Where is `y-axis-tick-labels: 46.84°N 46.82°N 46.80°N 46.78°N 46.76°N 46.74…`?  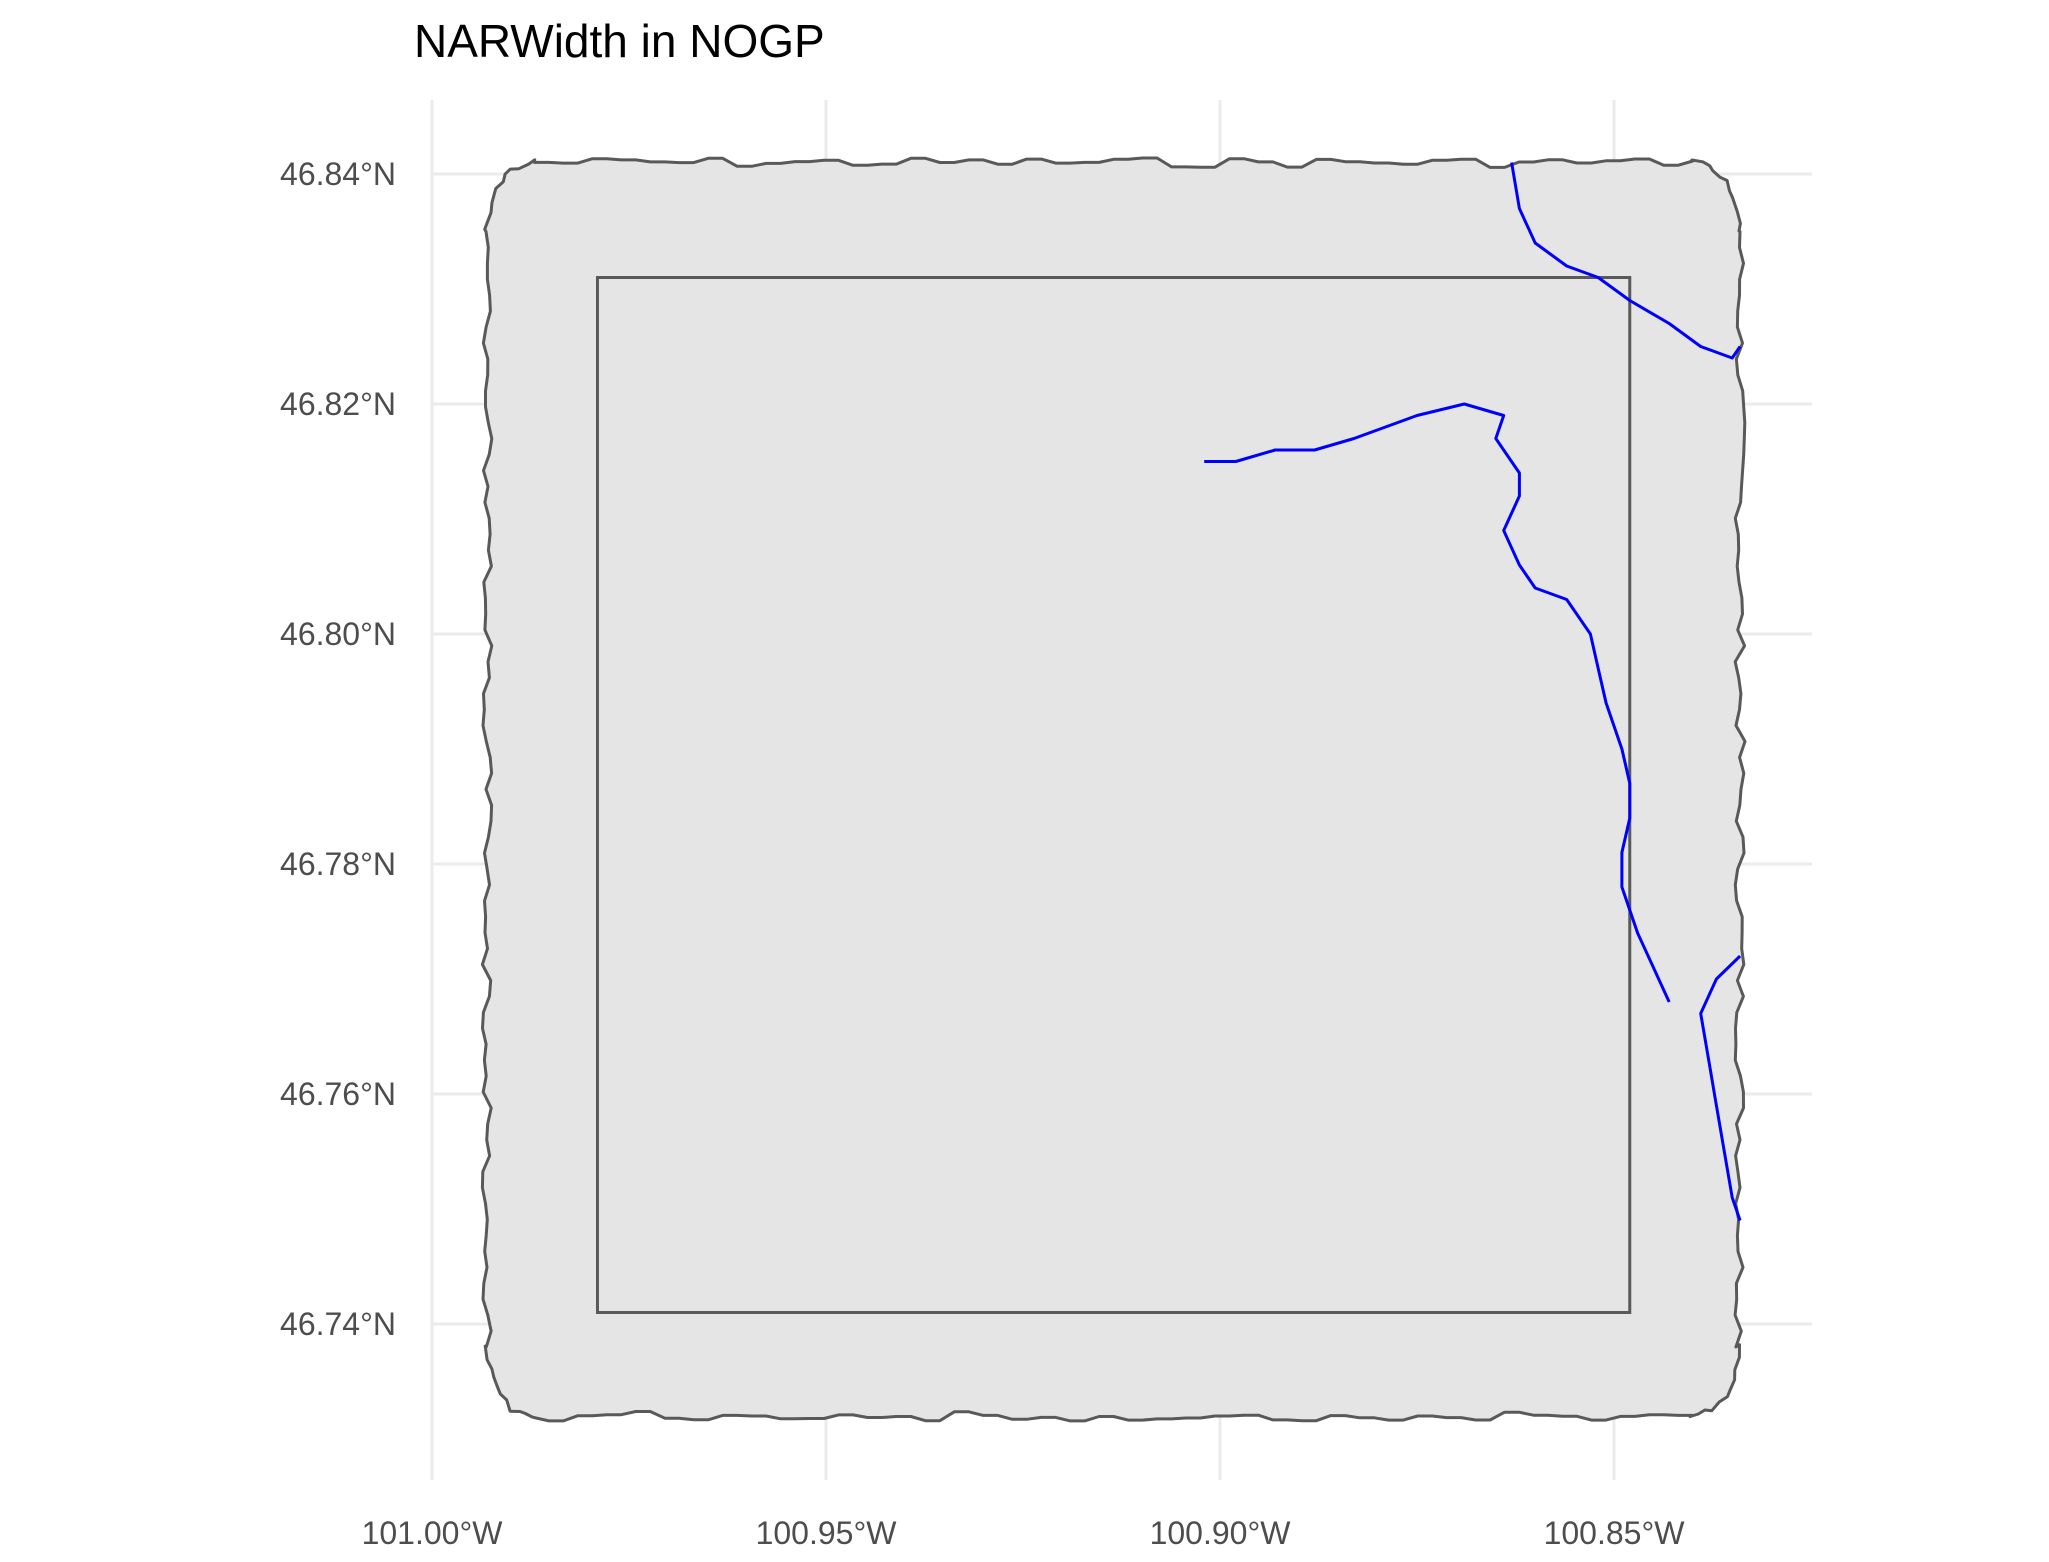
y-axis-tick-labels: 46.84°N 46.82°N 46.80°N 46.78°N 46.76°N 46.74… is located at coordinates (338, 749).